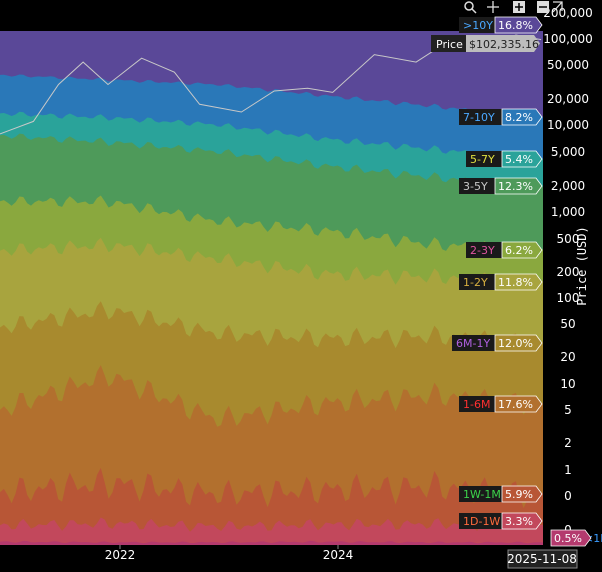 This screenshot has width=602, height=572. I want to click on y-tick-label: 5, so click(568, 410).